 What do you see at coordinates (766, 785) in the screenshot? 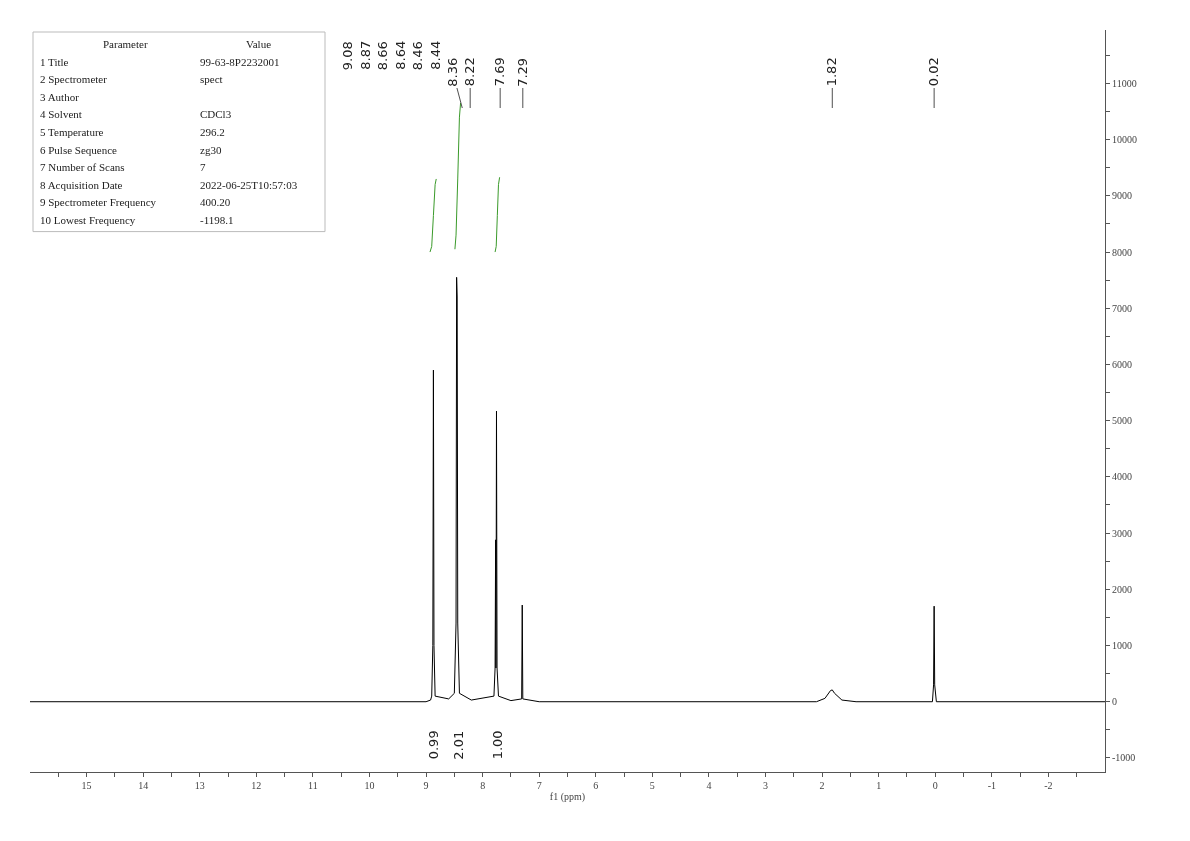
I see `x-tick-label: 3` at bounding box center [766, 785].